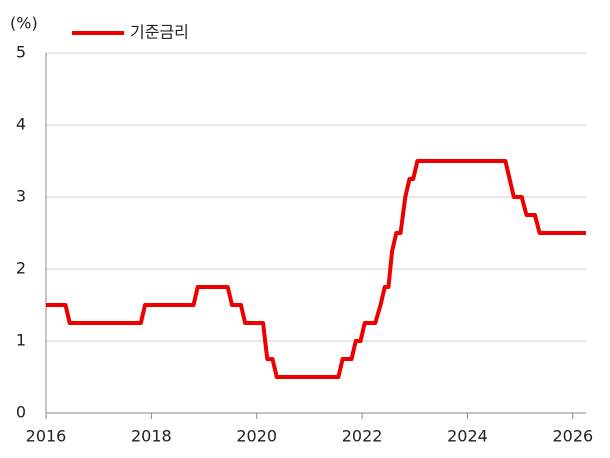 This screenshot has width=610, height=458. Describe the element at coordinates (467, 436) in the screenshot. I see `x-tick-label: 2024` at that location.